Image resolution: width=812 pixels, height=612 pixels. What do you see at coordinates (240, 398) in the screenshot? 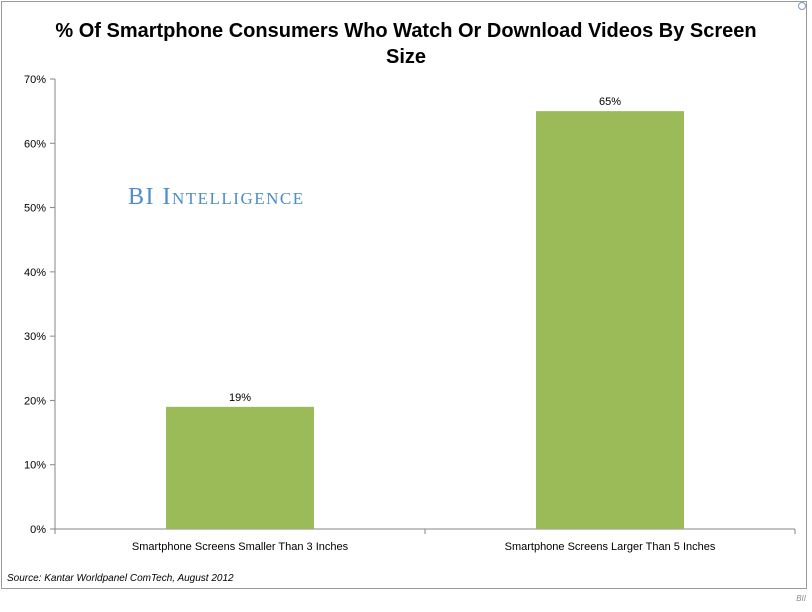
I see `bar-data-label: 19%` at bounding box center [240, 398].